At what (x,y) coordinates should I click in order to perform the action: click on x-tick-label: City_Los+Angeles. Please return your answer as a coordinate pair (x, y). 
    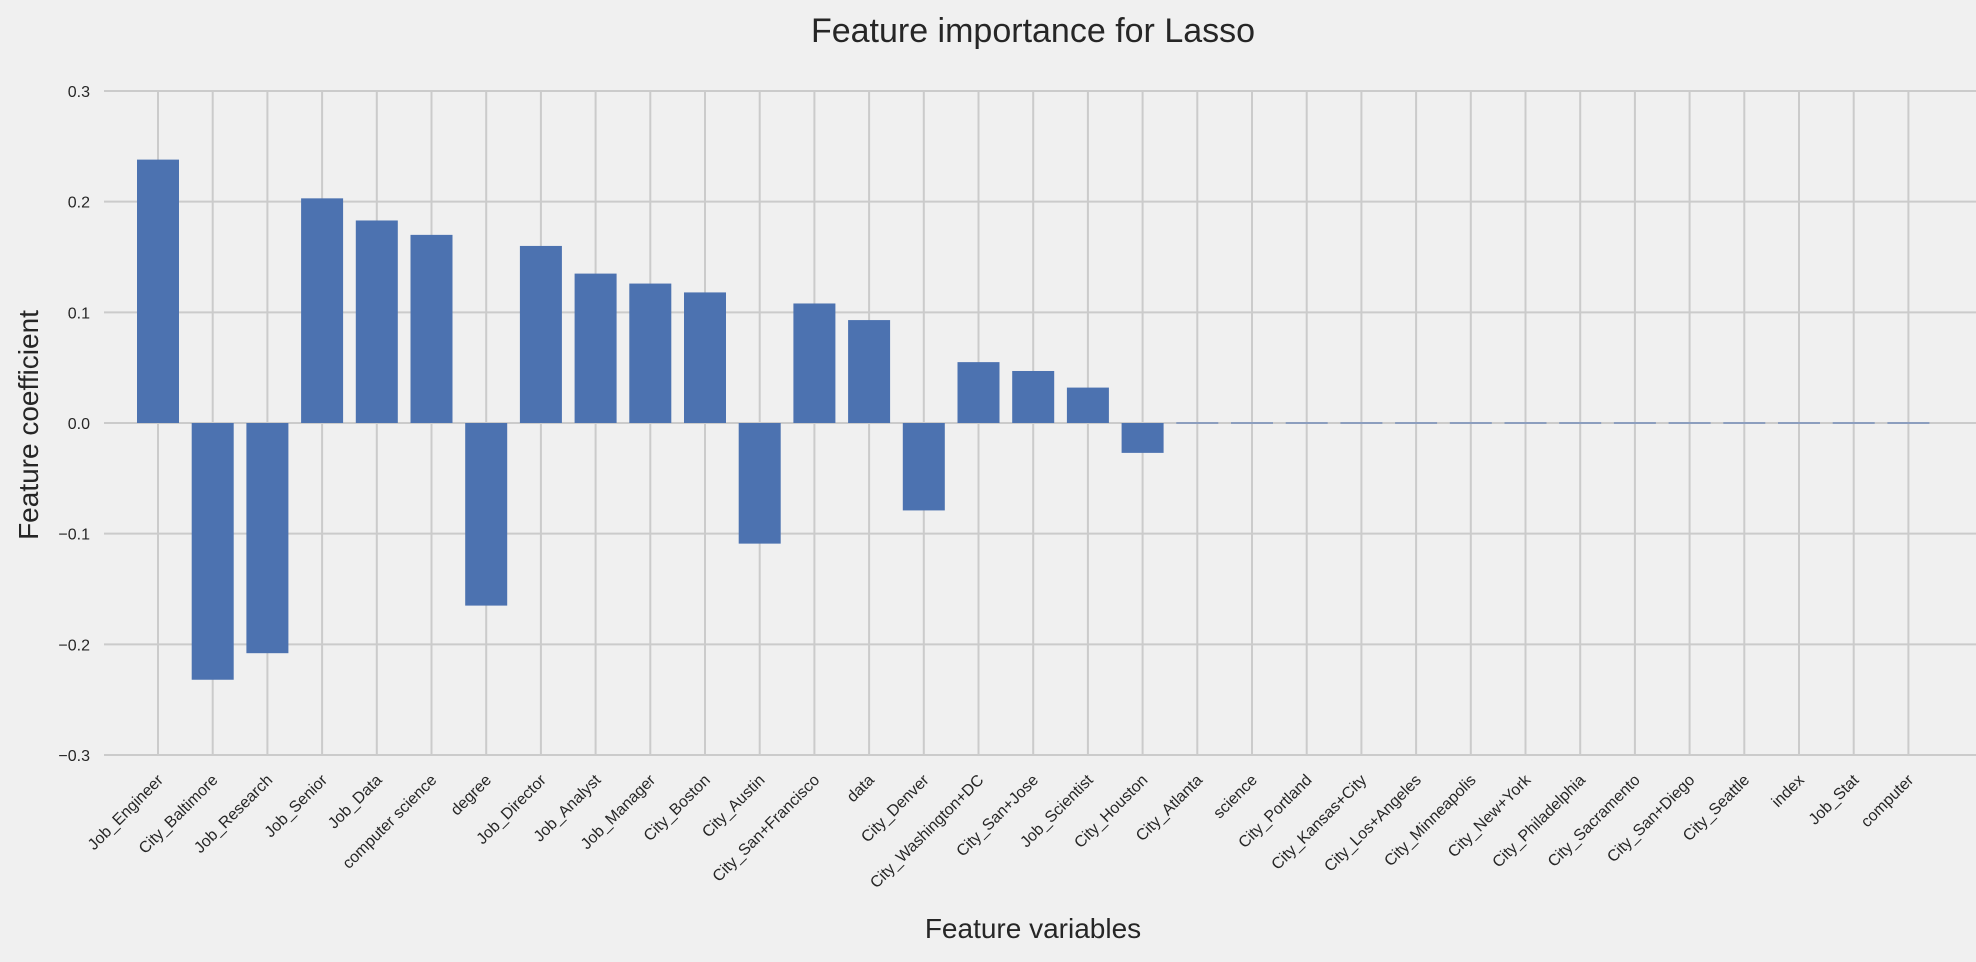
    Looking at the image, I should click on (1373, 824).